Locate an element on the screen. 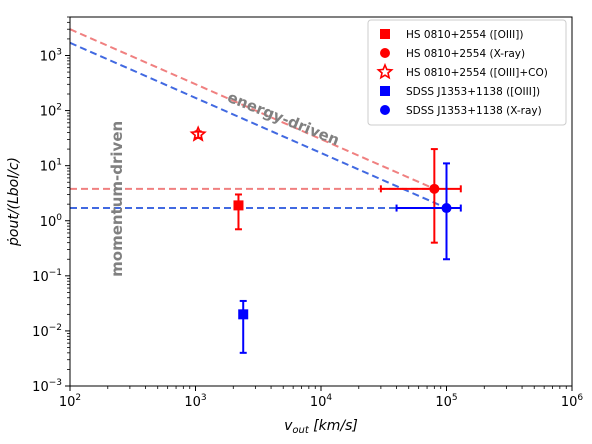  legend-label-2: HS 0810+2554 (X-ray) is located at coordinates (465, 54).